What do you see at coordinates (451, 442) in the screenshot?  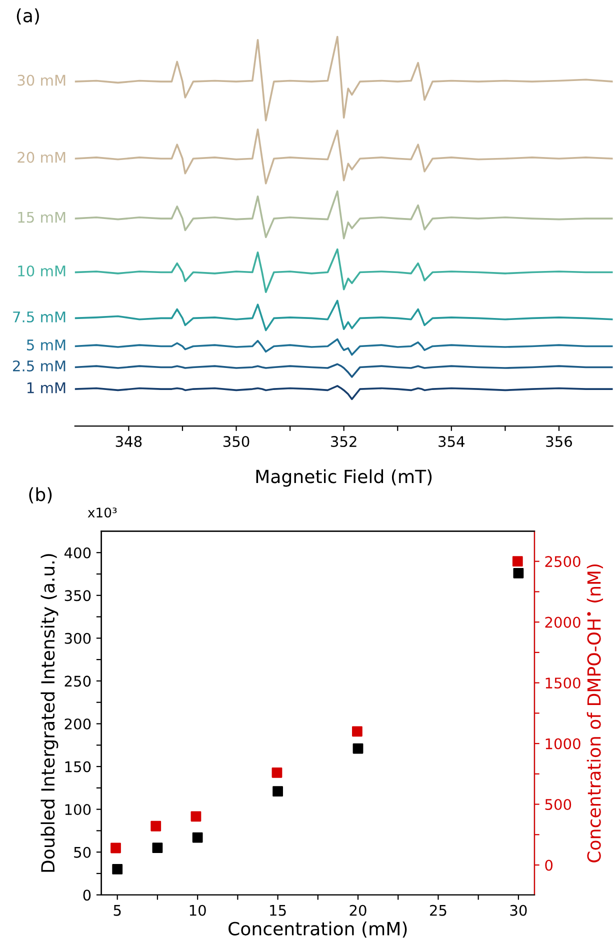 I see `x-tick-label: 354` at bounding box center [451, 442].